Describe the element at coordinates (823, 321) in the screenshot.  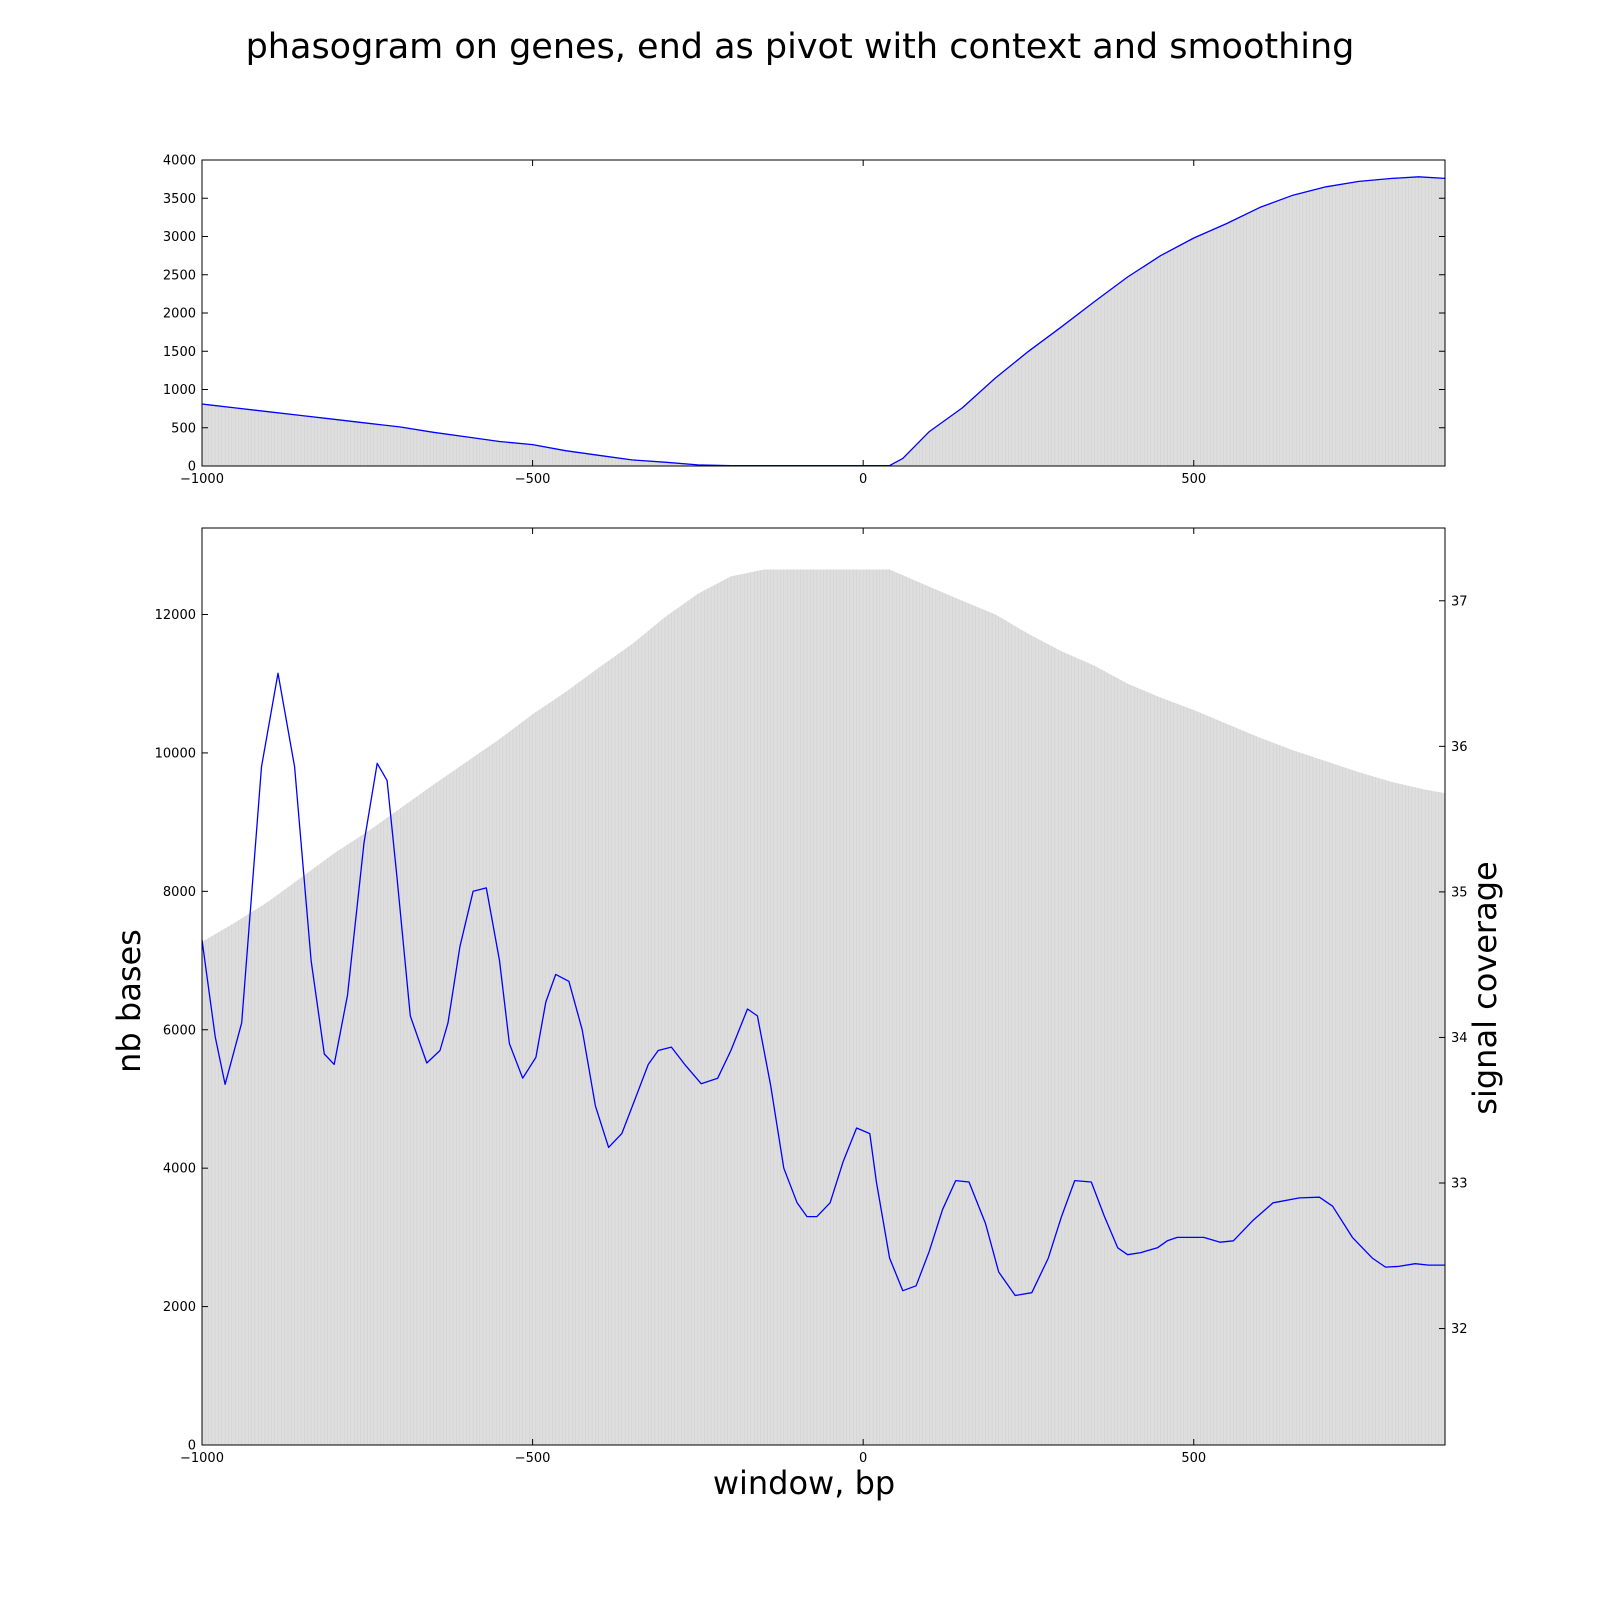
I see `histogram-bars` at that location.